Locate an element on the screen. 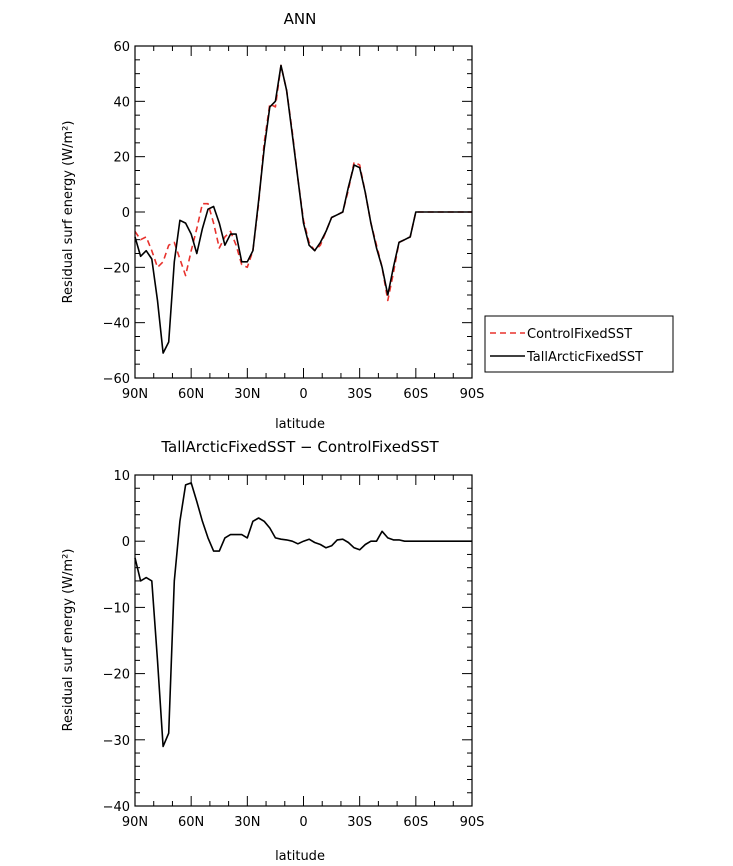 This screenshot has height=866, width=733. top-ytick-label: −20 is located at coordinates (116, 268).